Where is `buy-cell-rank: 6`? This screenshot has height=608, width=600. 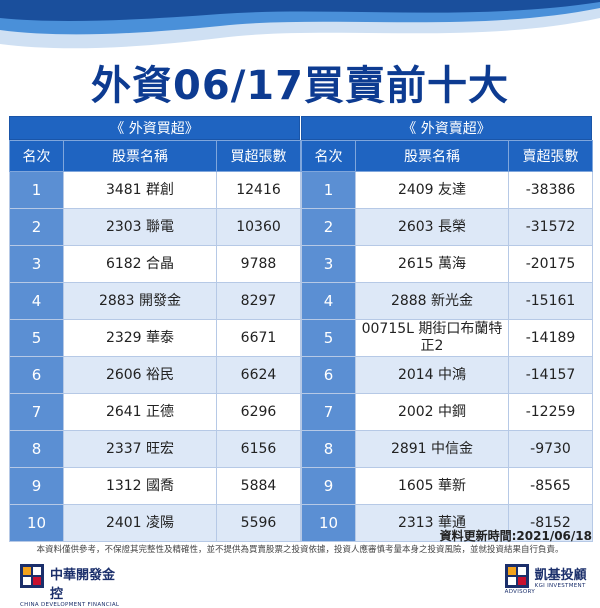
buy-cell-rank: 6 is located at coordinates (36, 375).